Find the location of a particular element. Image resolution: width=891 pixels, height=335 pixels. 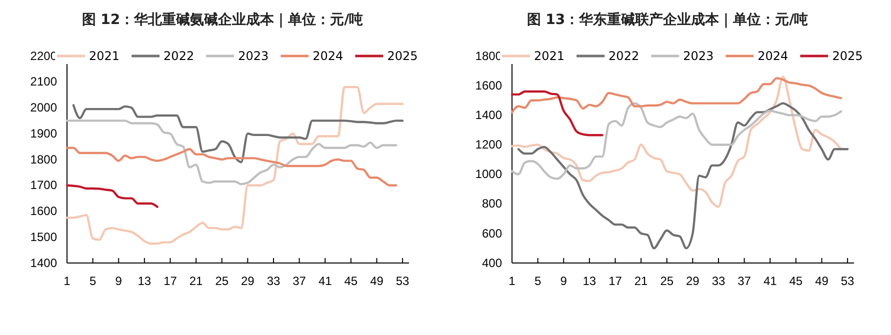

y-tick-label: 1800 is located at coordinates (44, 159).